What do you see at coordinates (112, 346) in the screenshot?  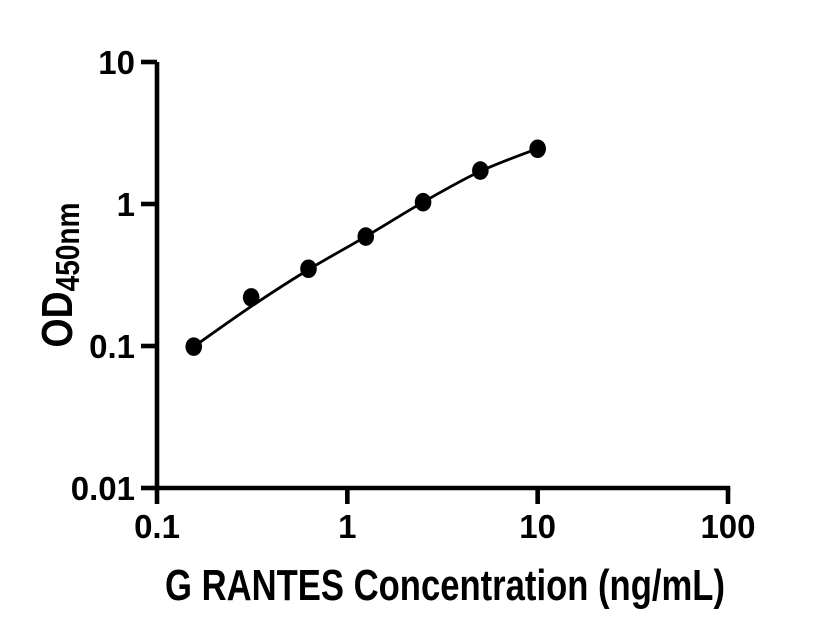 I see `y-tick-label: 0.1` at bounding box center [112, 346].